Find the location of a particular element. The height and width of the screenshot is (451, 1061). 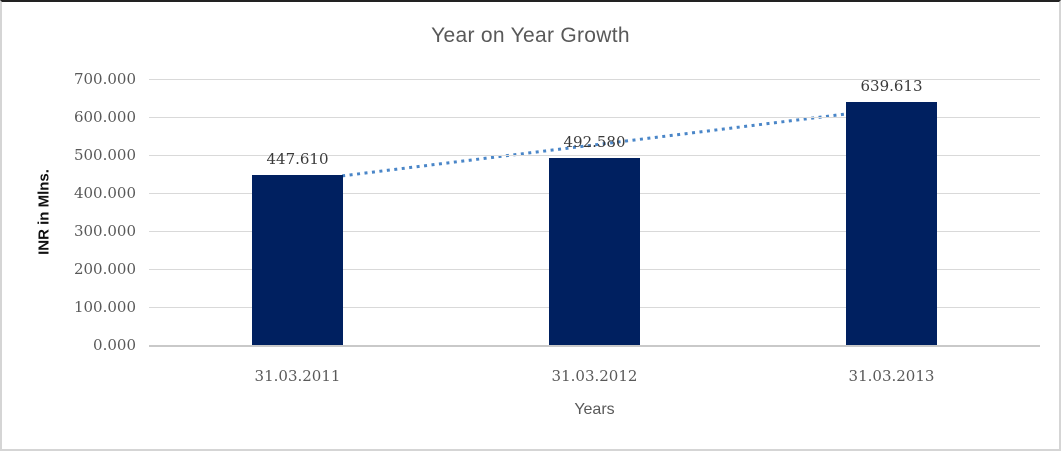

chart-title: Year on Year Growth is located at coordinates (530, 35).